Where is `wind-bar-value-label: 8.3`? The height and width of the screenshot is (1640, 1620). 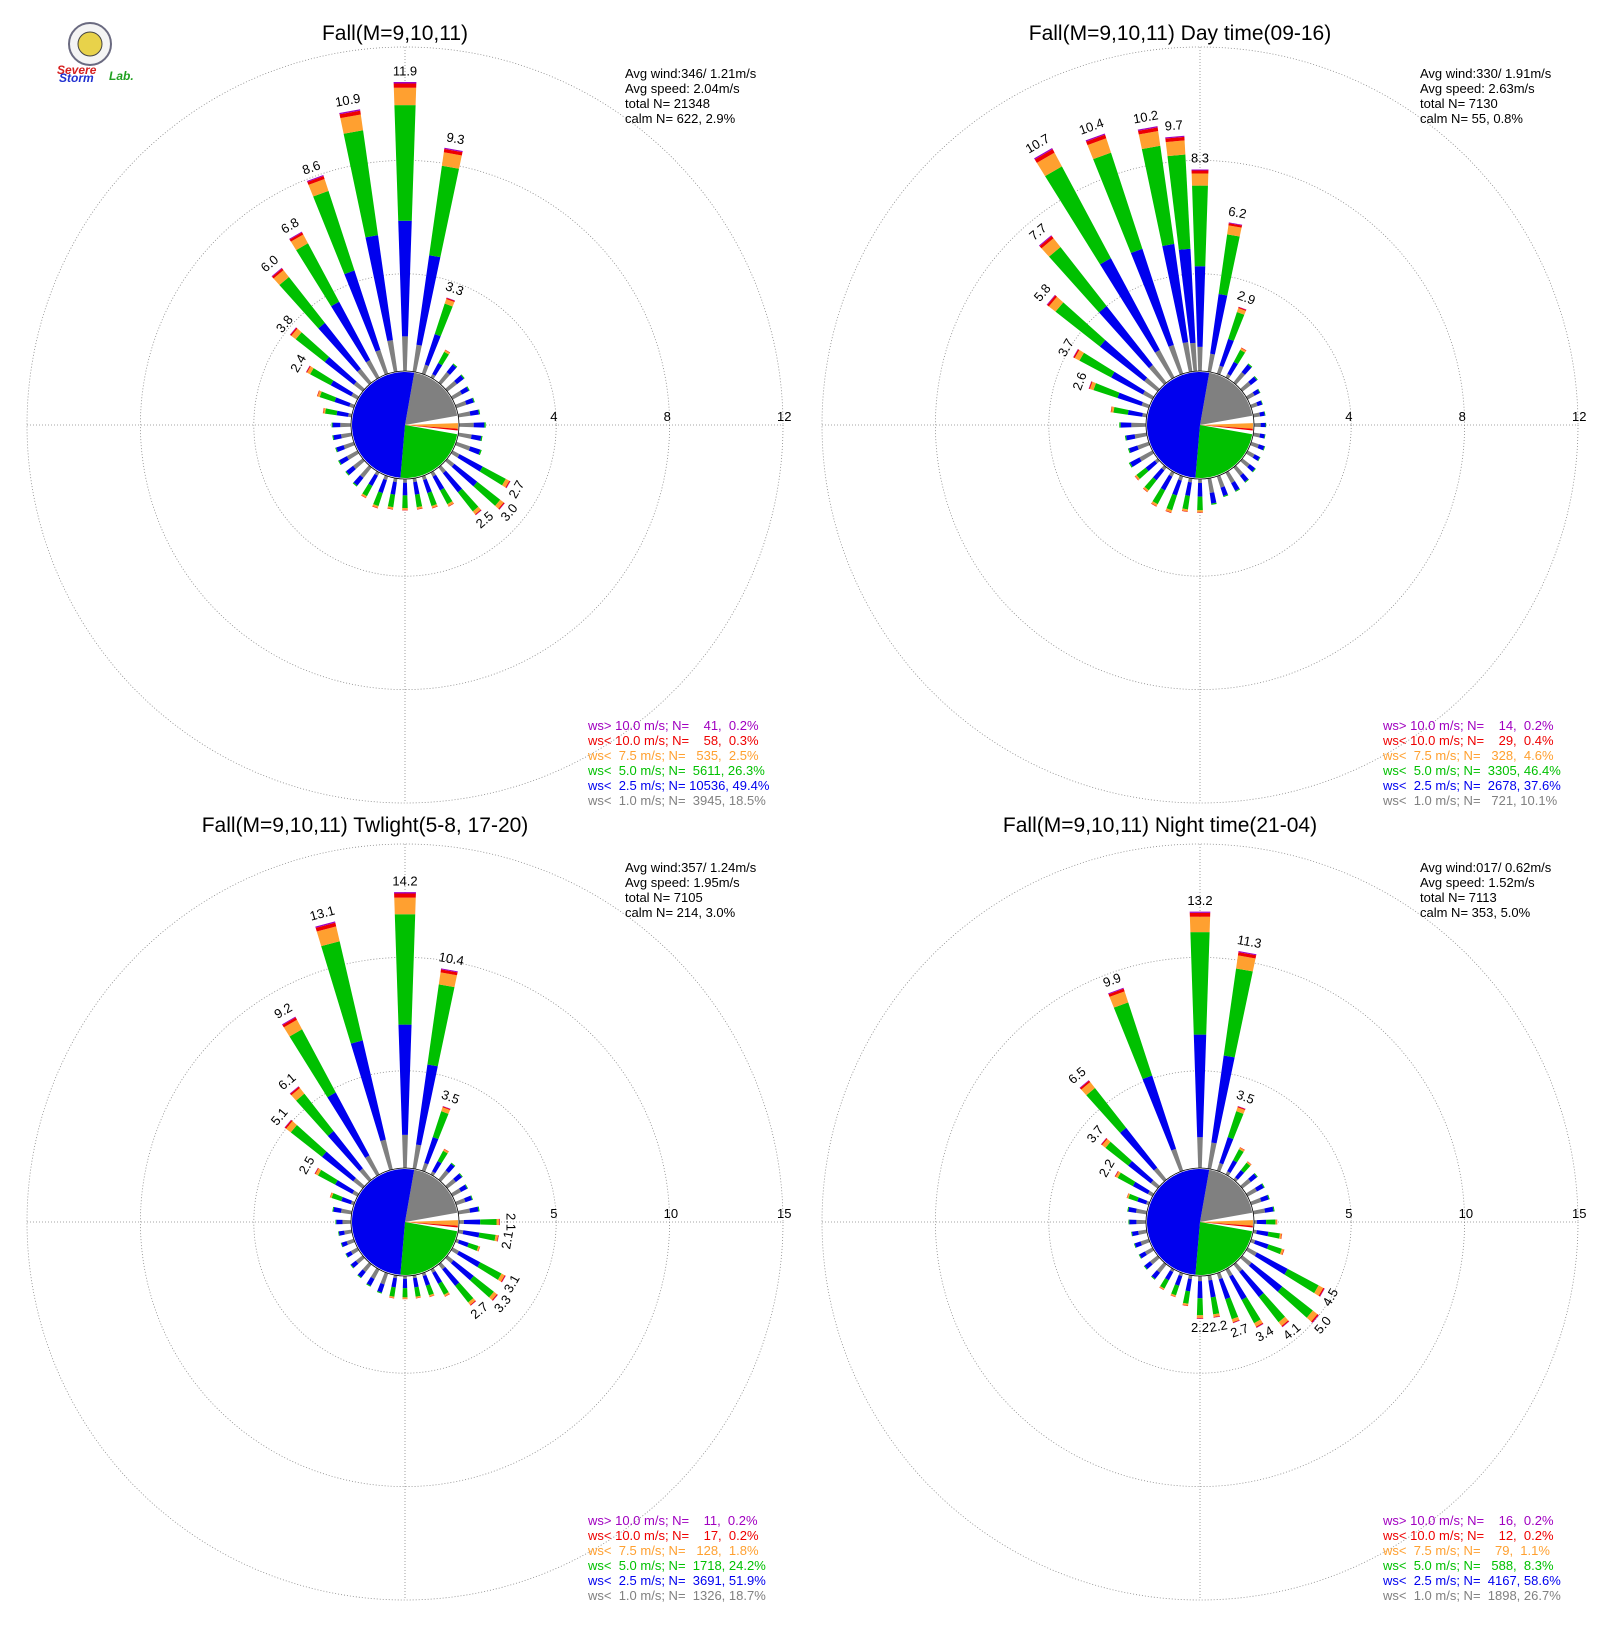
wind-bar-value-label: 8.3 is located at coordinates (1200, 158).